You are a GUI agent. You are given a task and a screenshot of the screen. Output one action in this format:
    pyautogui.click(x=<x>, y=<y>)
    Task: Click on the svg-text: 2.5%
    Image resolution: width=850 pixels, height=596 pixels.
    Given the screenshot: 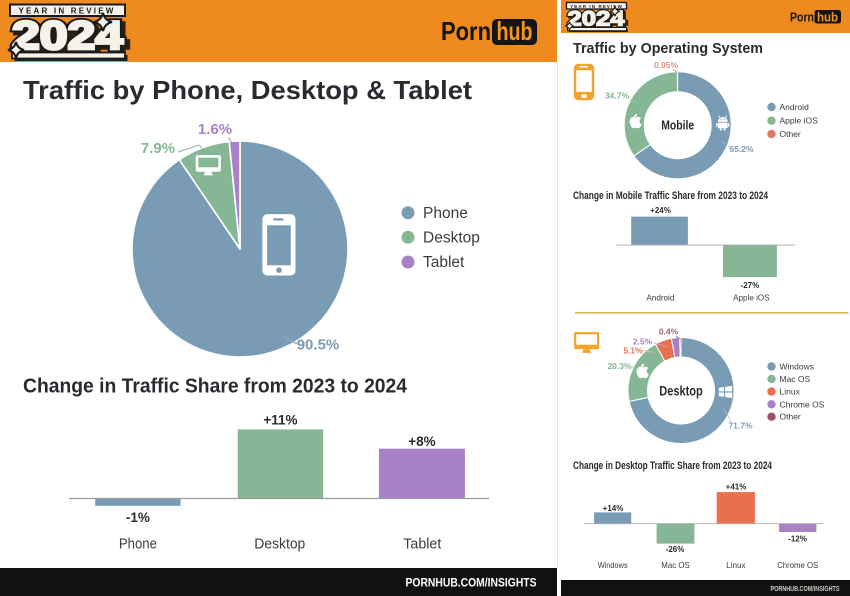 What is the action you would take?
    pyautogui.click(x=643, y=342)
    